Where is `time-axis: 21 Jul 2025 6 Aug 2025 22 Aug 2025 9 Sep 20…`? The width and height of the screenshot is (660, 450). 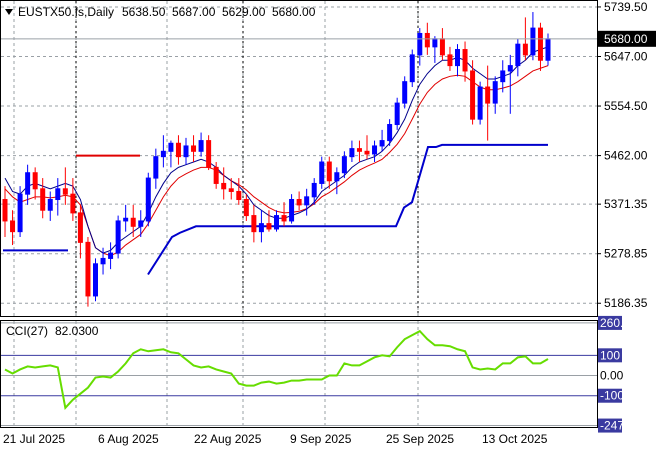
time-axis: 21 Jul 2025 6 Aug 2025 22 Aug 2025 9 Sep 20… is located at coordinates (275, 439).